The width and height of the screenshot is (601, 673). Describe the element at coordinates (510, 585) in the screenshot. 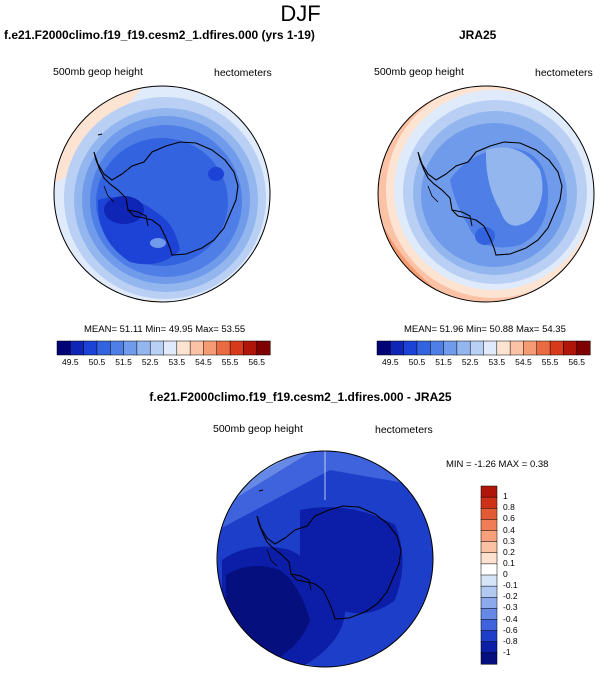

I see `colorbar-tick-label: -0.1` at that location.